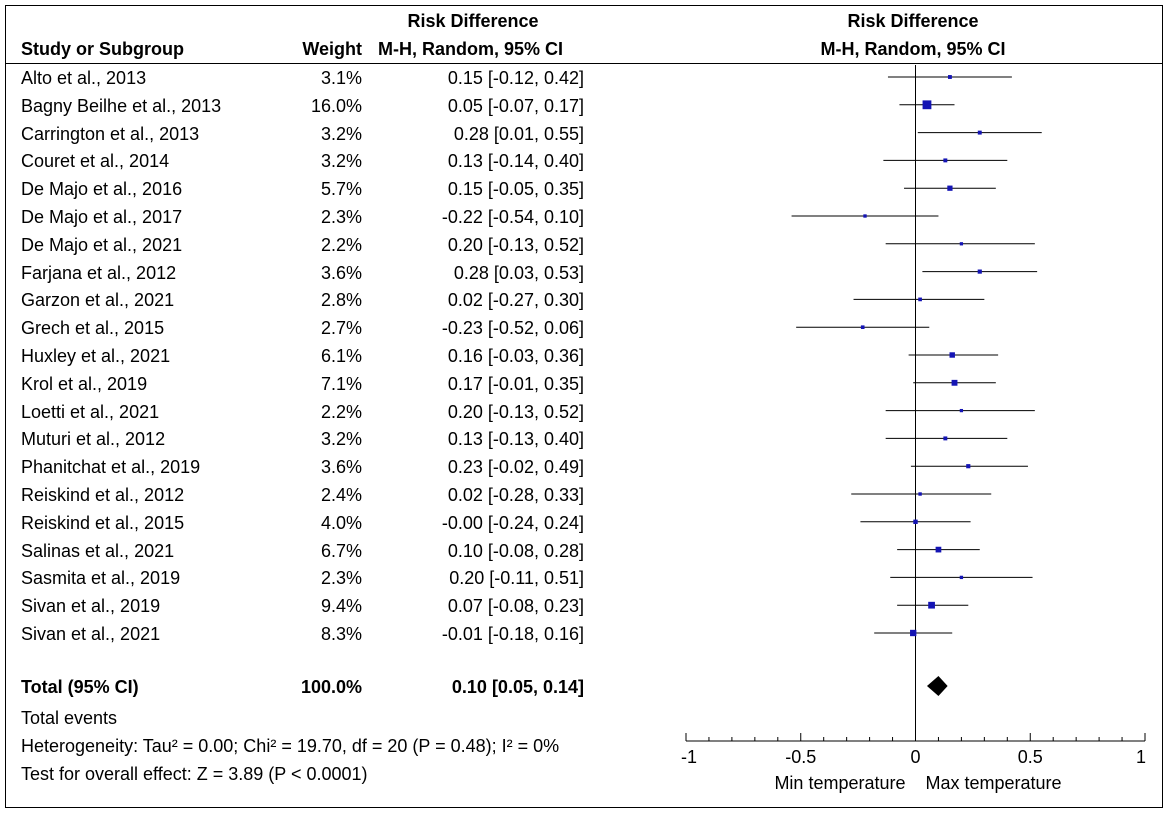  I want to click on study-ci-text: 0.13 [-0.13, 0.40], so click(515, 439).